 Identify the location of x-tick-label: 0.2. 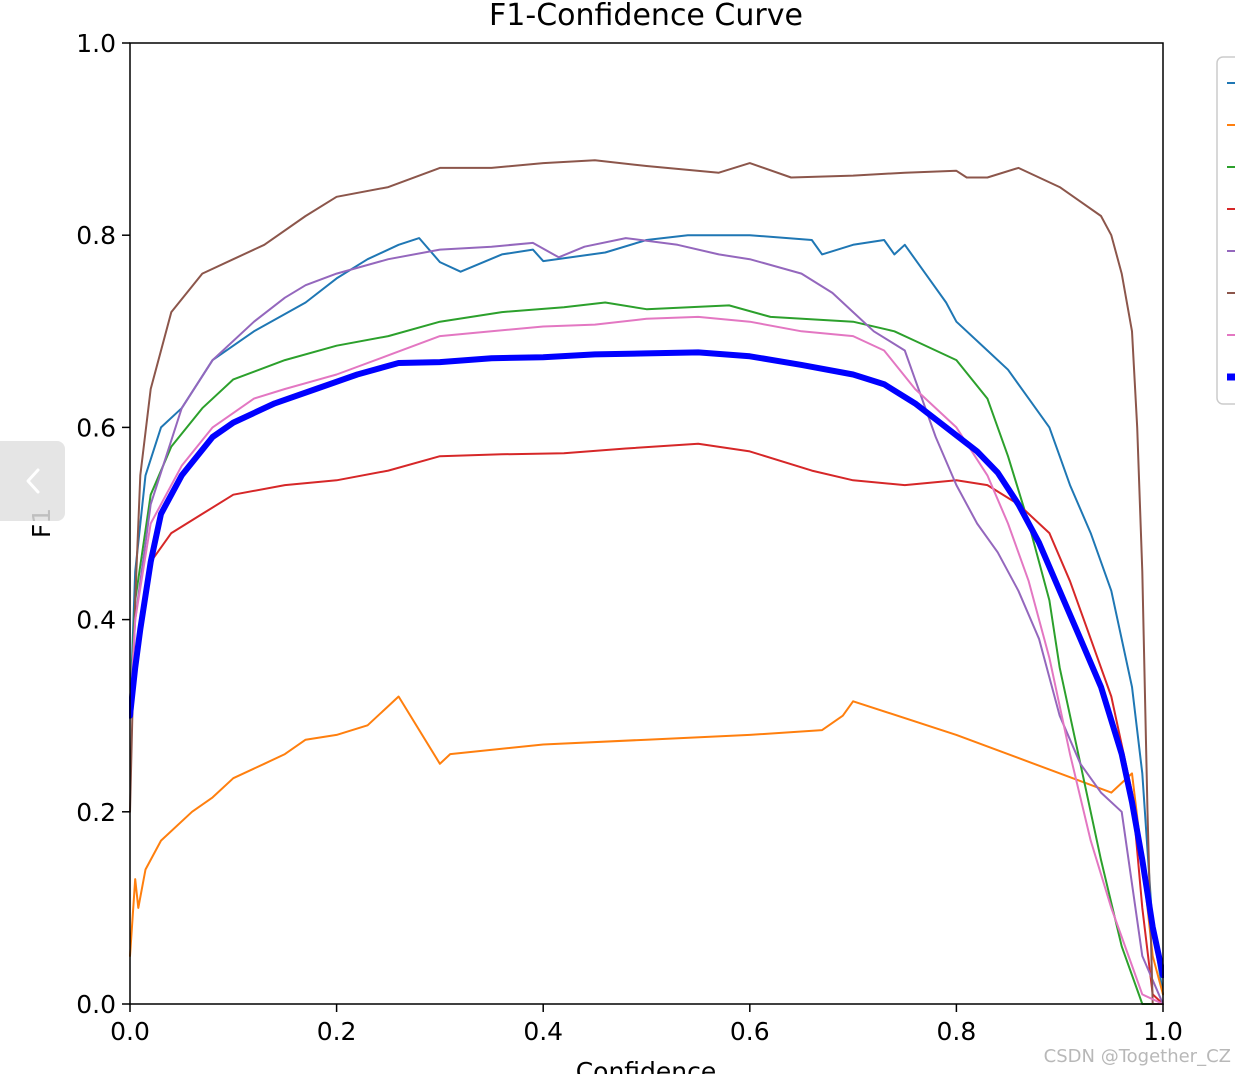
(337, 1031).